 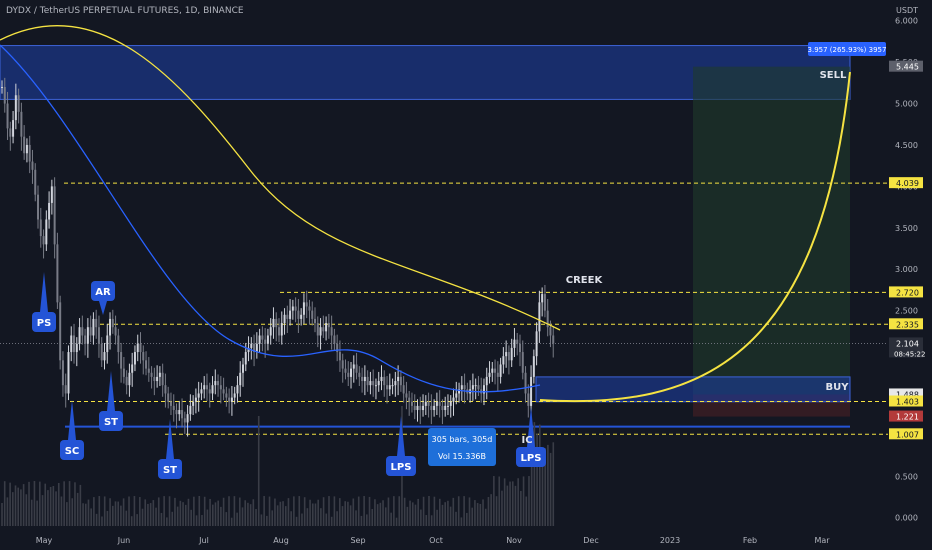 What do you see at coordinates (907, 417) in the screenshot?
I see `price-label: 1.221` at bounding box center [907, 417].